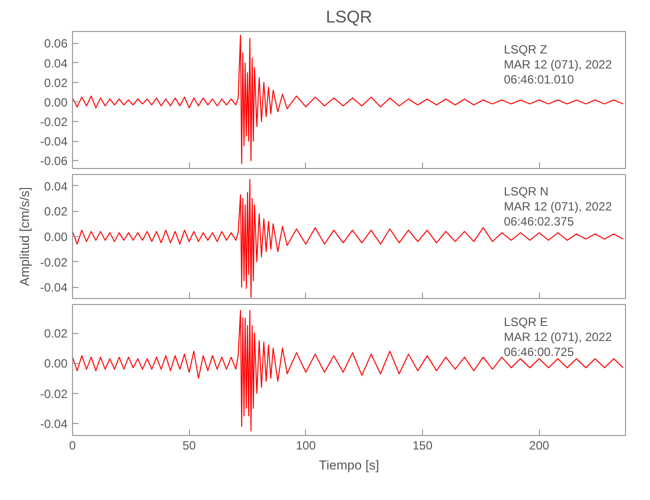 The image size is (650, 500). What do you see at coordinates (539, 79) in the screenshot?
I see `annotation: 06:46:01.010` at bounding box center [539, 79].